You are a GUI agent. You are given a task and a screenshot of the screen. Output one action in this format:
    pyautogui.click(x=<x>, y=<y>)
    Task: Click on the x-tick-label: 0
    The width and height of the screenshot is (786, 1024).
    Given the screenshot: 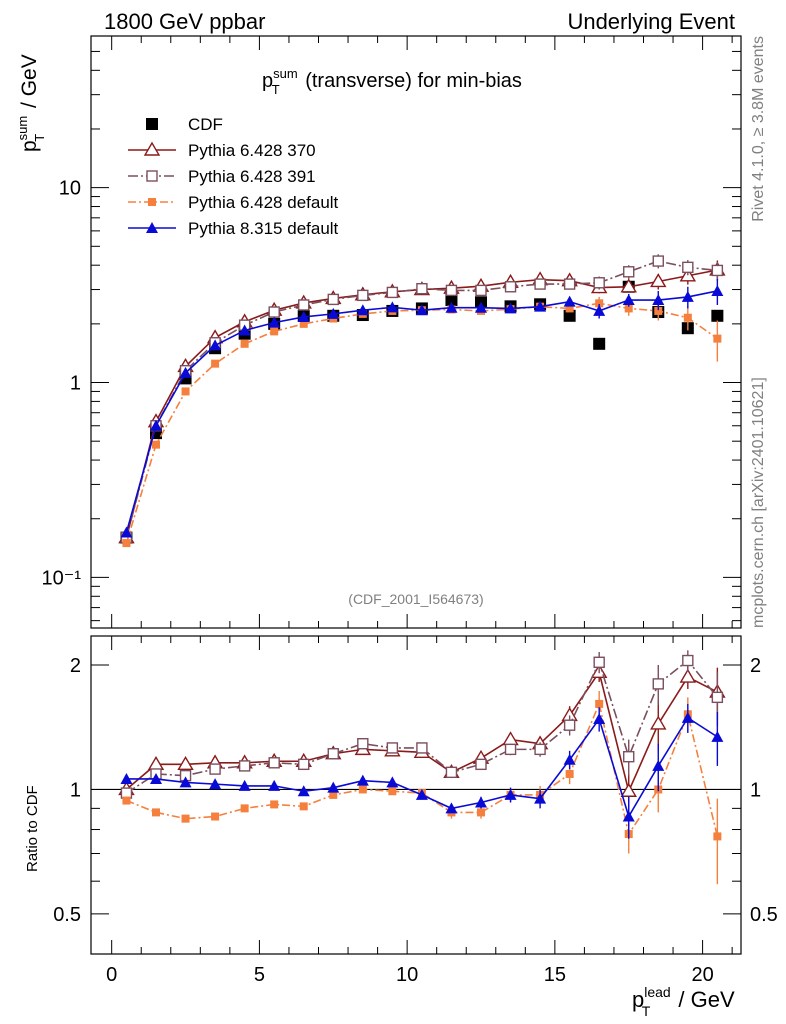 What is the action you would take?
    pyautogui.click(x=111, y=975)
    